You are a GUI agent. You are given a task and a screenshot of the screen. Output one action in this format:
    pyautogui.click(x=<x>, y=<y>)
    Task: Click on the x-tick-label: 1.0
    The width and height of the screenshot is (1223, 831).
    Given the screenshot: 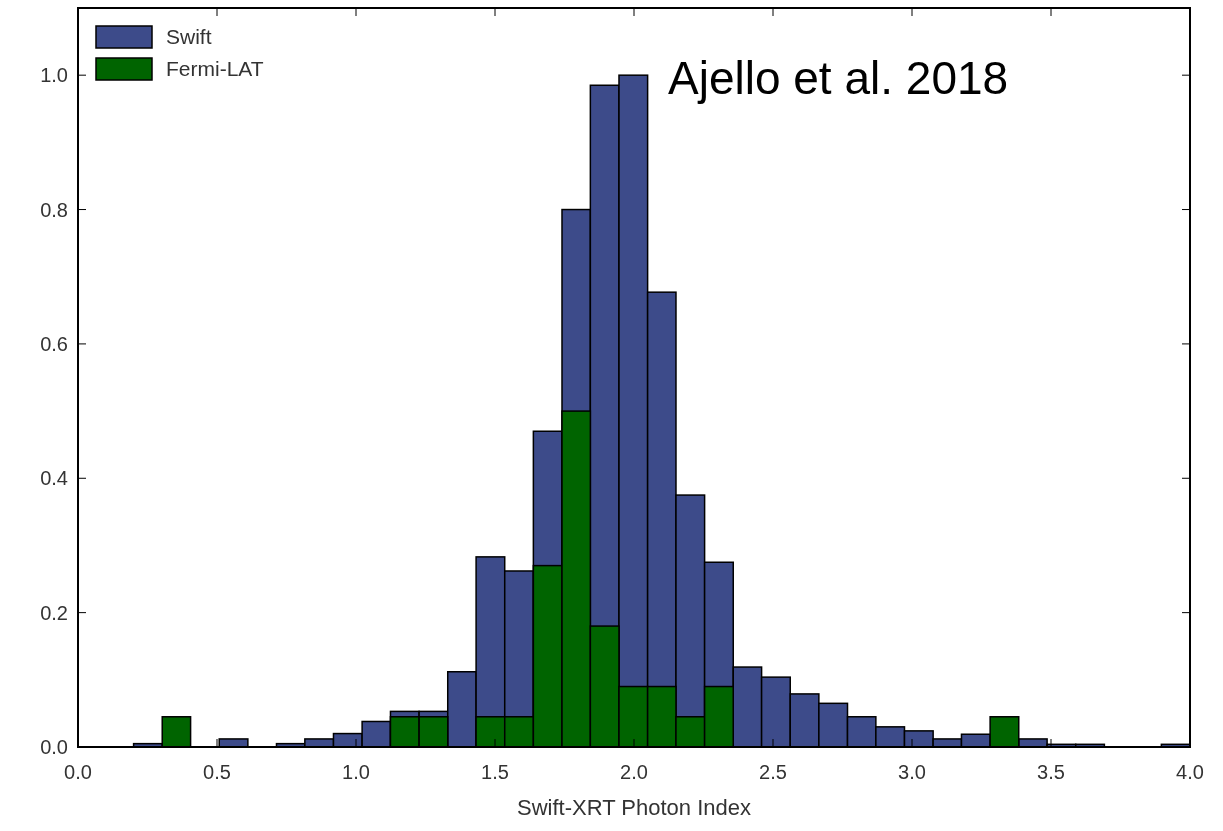 What is the action you would take?
    pyautogui.click(x=356, y=772)
    